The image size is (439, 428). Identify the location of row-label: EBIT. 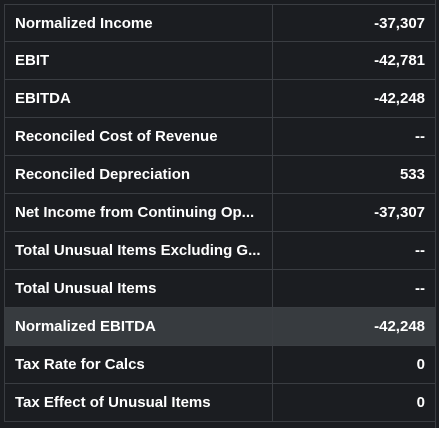
(139, 60).